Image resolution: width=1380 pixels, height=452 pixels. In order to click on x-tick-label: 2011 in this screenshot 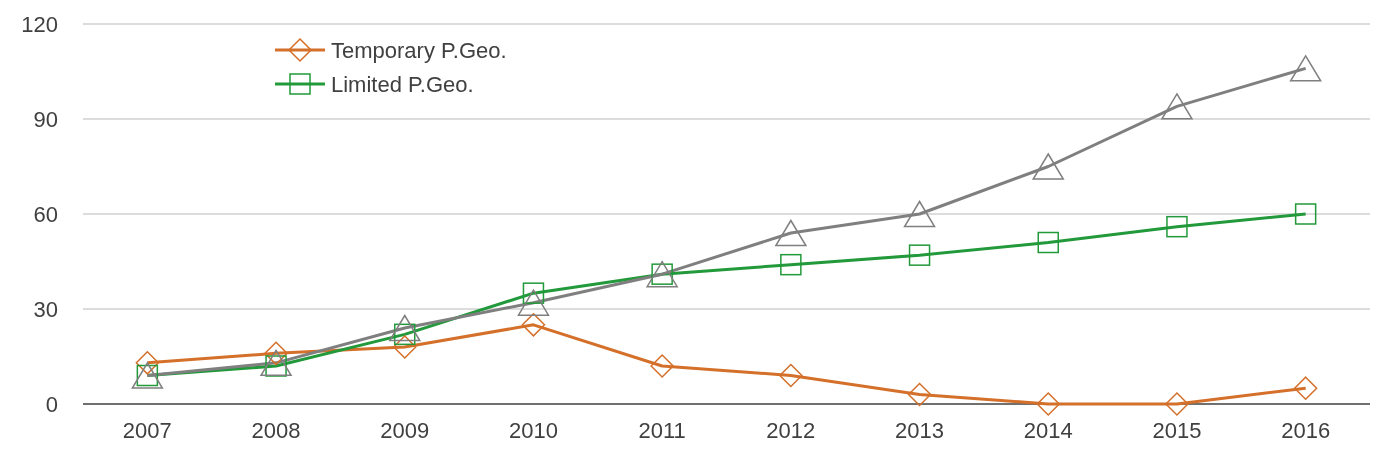, I will do `click(662, 430)`.